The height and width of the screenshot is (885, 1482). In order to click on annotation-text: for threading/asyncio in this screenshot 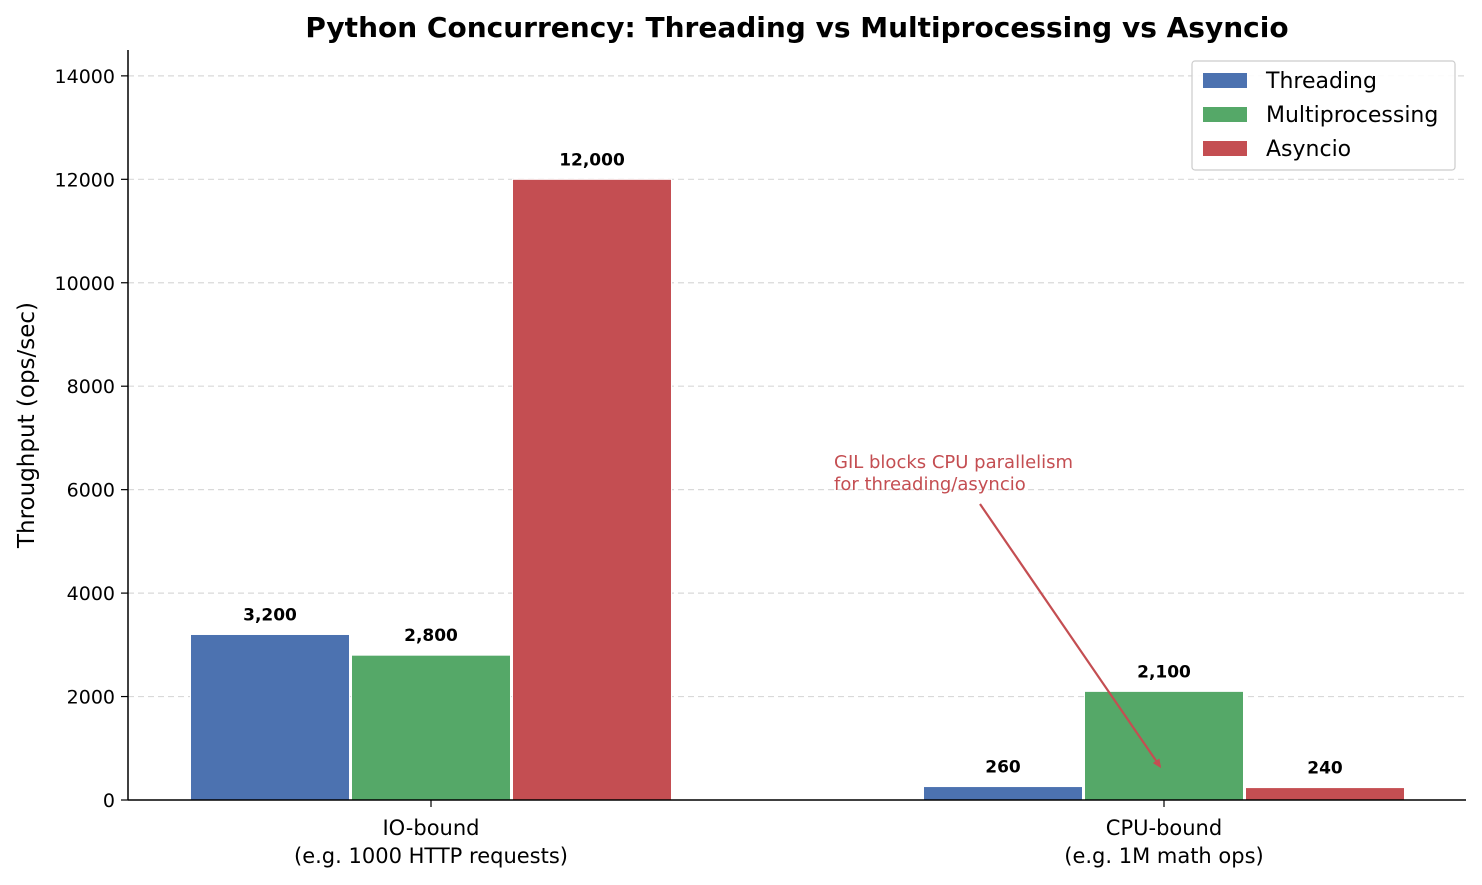, I will do `click(930, 484)`.